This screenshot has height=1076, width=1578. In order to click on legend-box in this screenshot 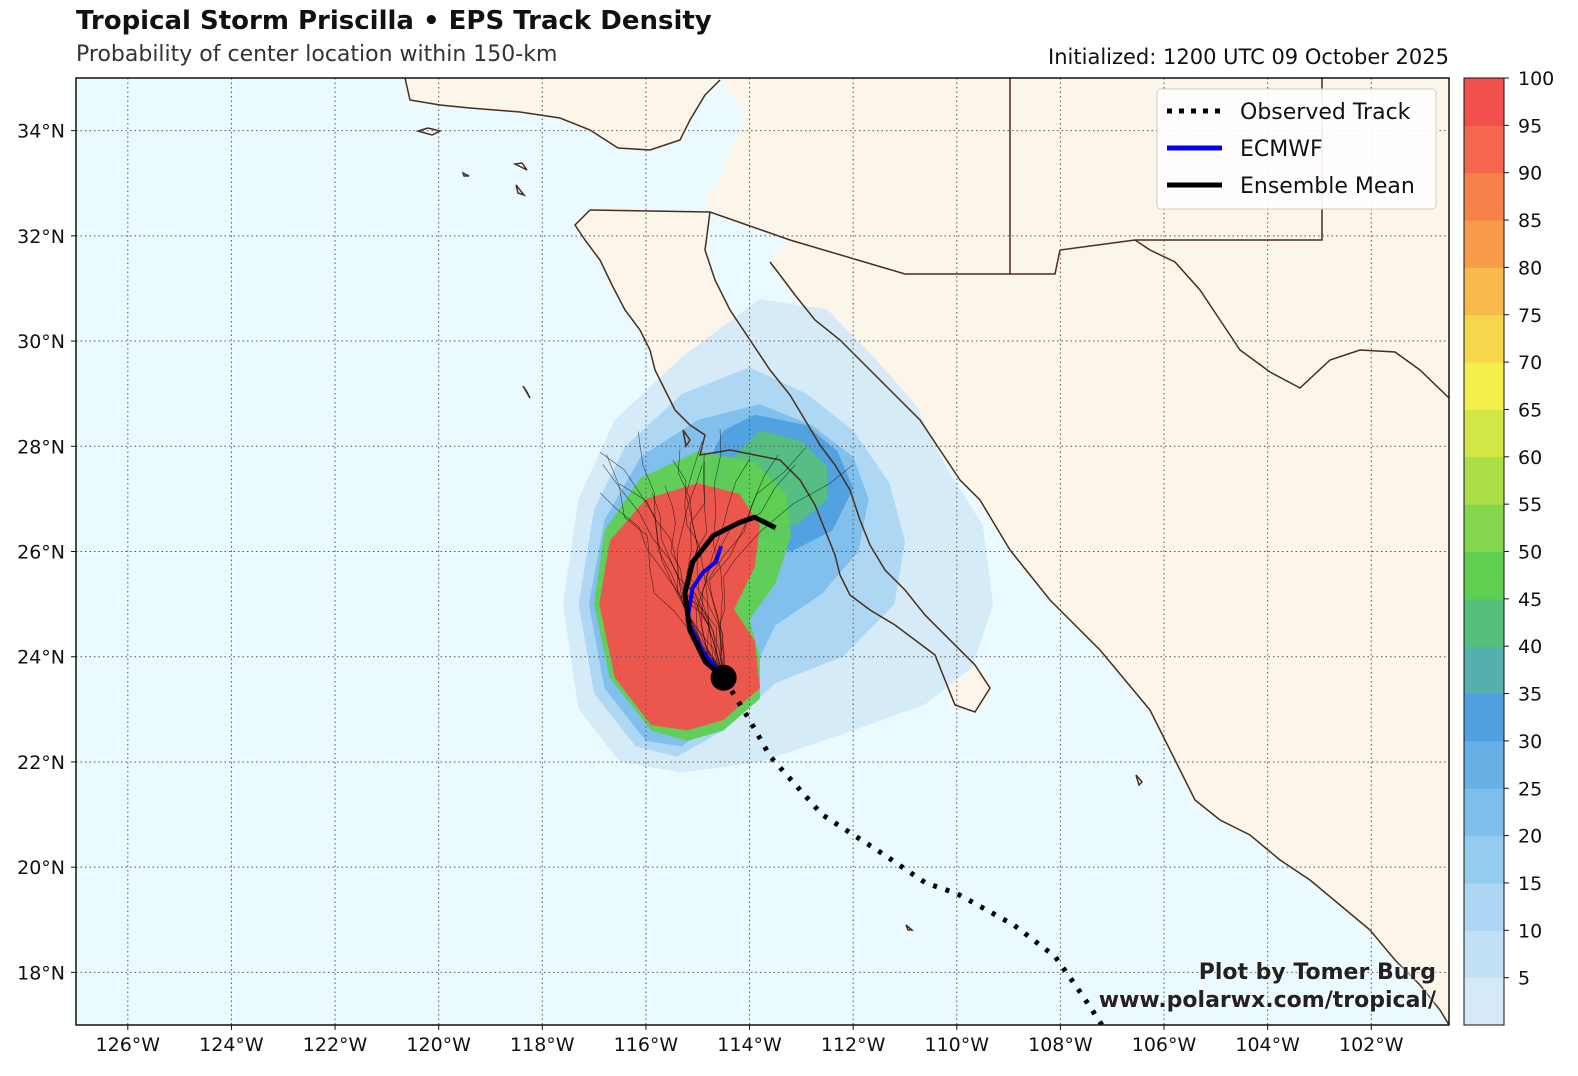, I will do `click(1296, 149)`.